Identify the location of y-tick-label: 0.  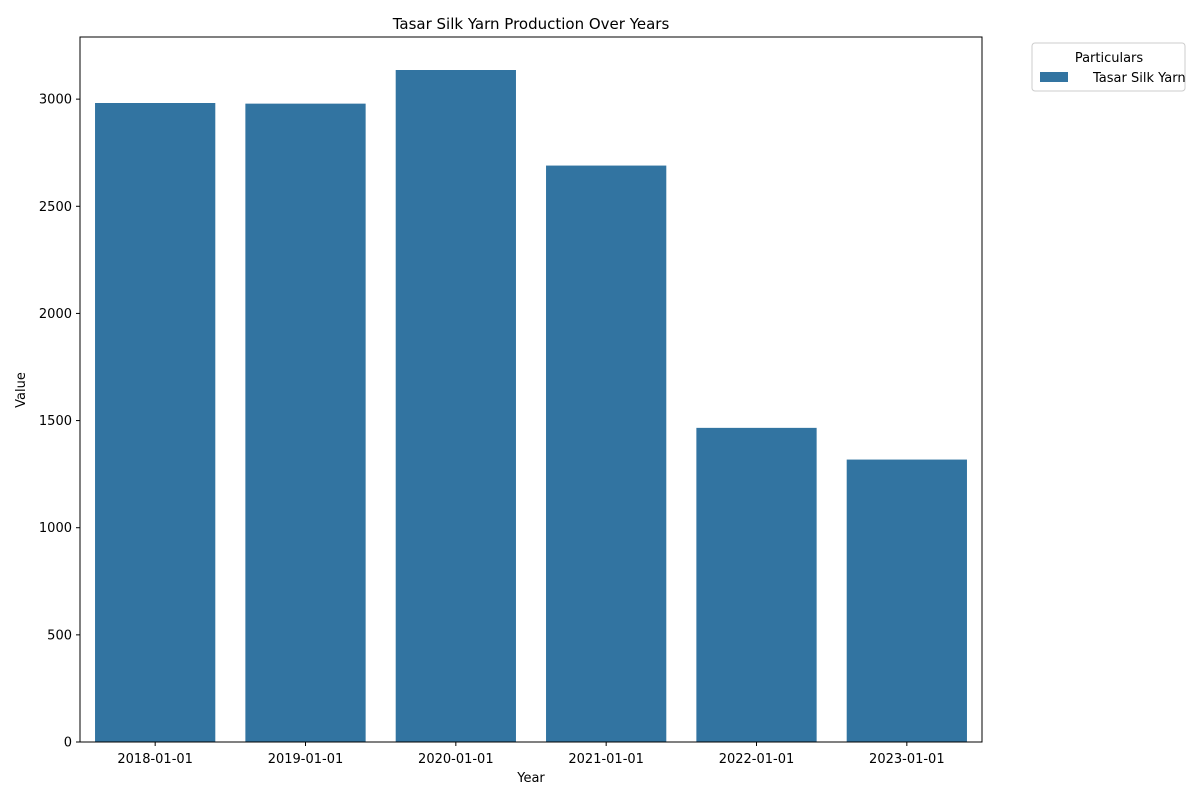
(68, 743).